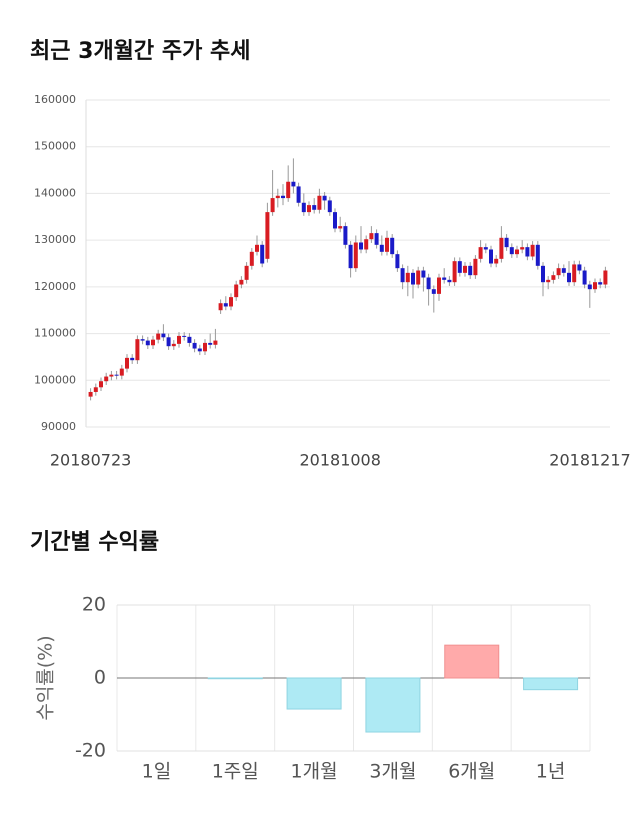 The height and width of the screenshot is (814, 640). I want to click on y-tick-label: 140000, so click(55, 192).